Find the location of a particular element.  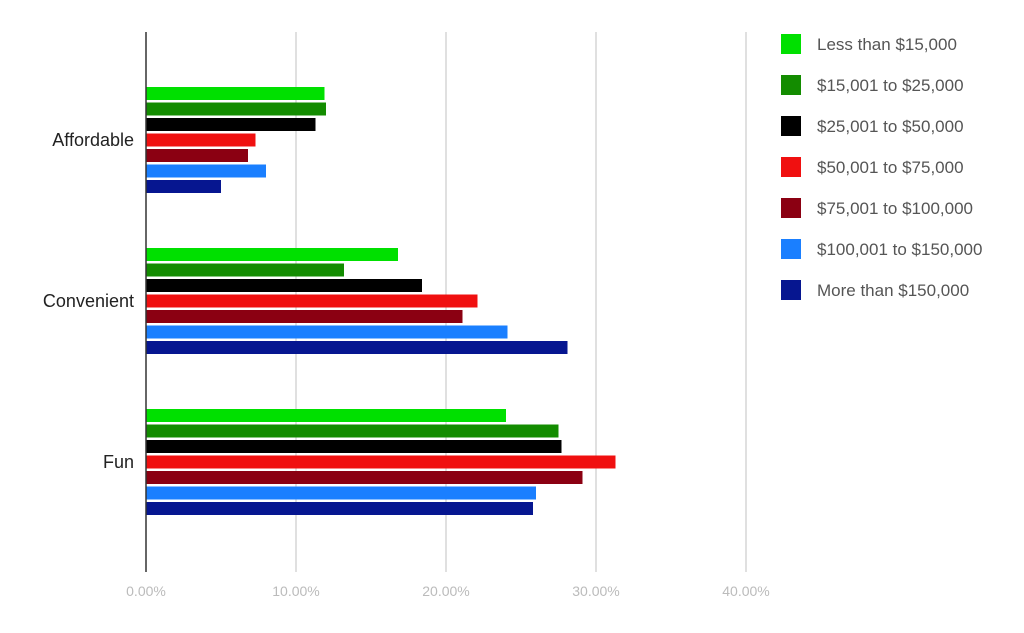

x-tick-label: 30.00% is located at coordinates (595, 591).